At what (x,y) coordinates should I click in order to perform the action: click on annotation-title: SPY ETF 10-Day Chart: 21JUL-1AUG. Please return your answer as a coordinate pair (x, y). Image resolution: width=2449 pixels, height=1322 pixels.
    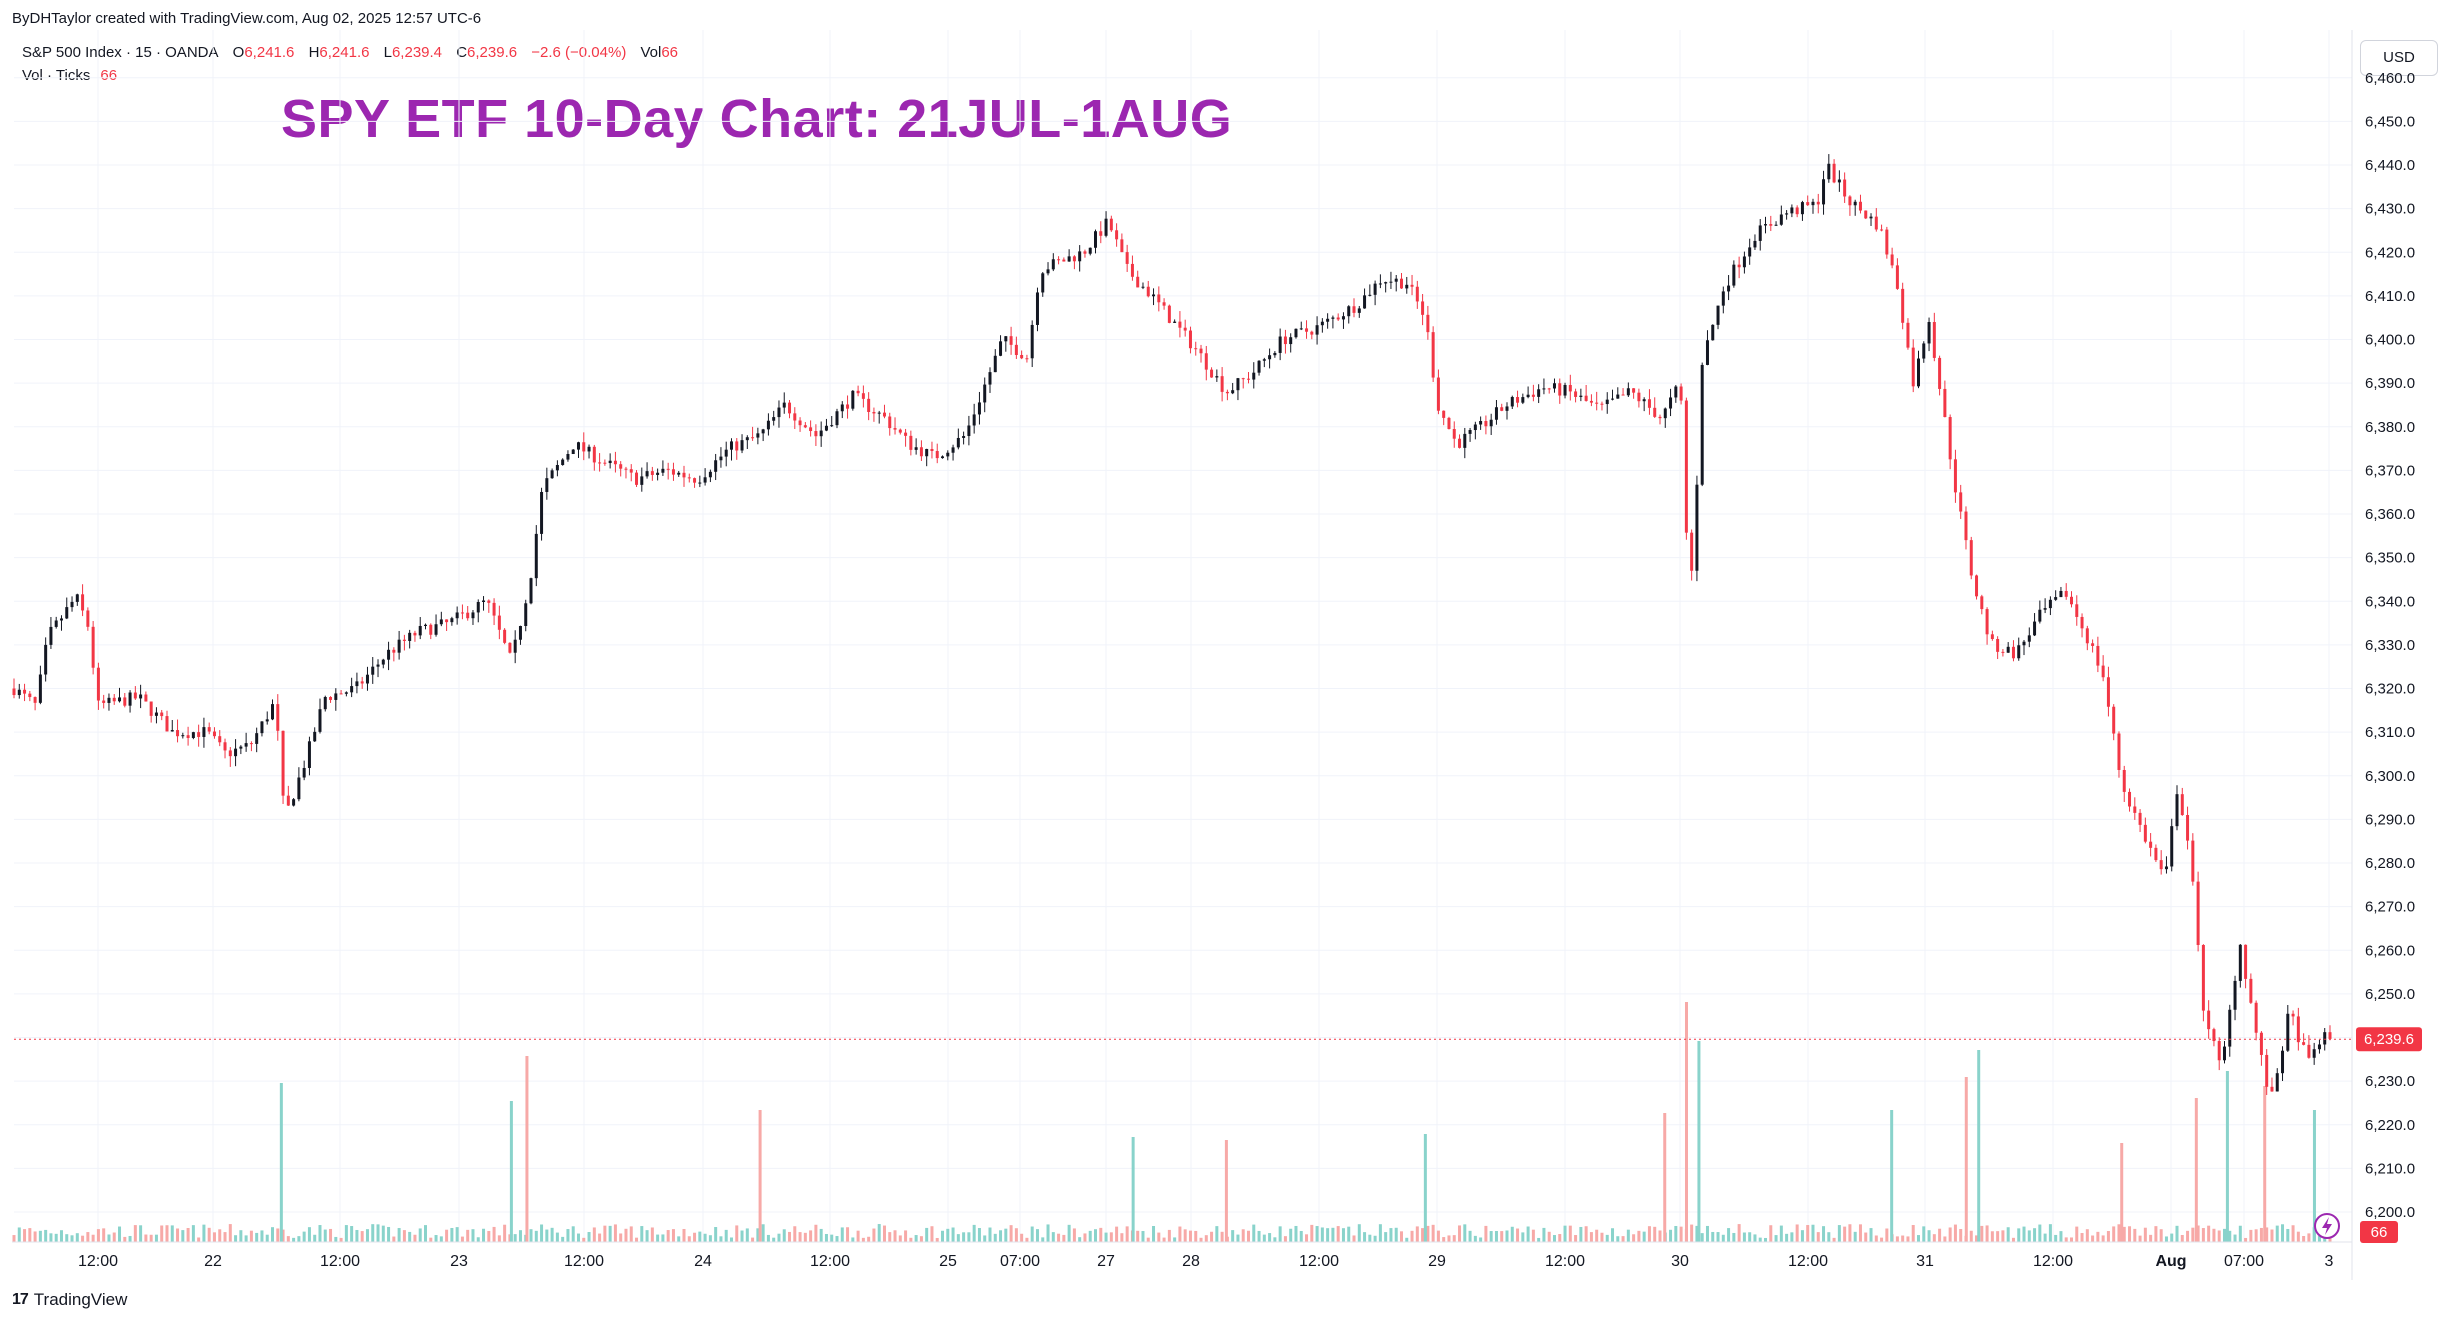
    Looking at the image, I should click on (757, 119).